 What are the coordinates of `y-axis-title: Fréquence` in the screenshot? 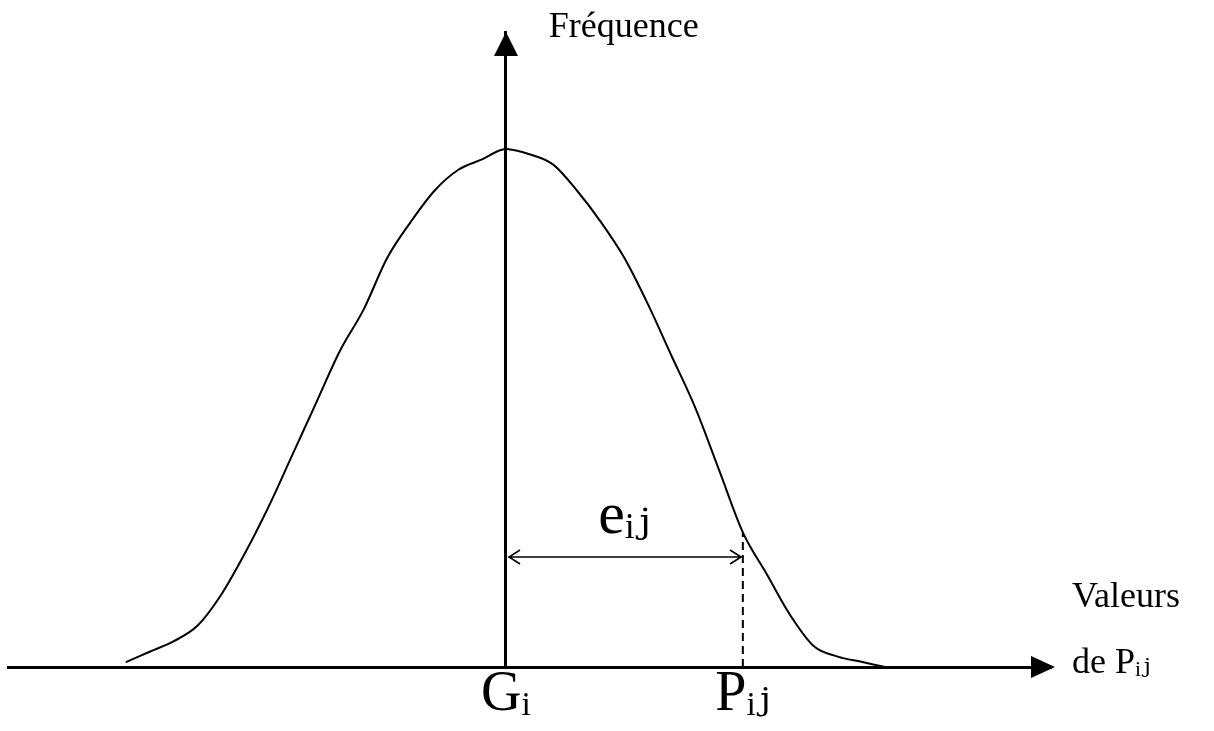 It's located at (623, 25).